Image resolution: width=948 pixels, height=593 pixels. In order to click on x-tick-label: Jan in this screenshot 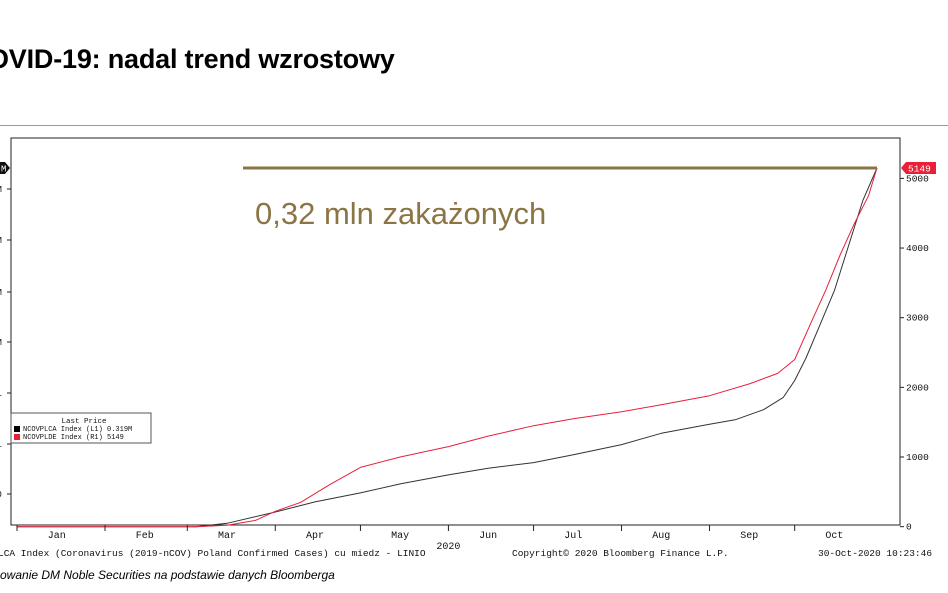, I will do `click(57, 536)`.